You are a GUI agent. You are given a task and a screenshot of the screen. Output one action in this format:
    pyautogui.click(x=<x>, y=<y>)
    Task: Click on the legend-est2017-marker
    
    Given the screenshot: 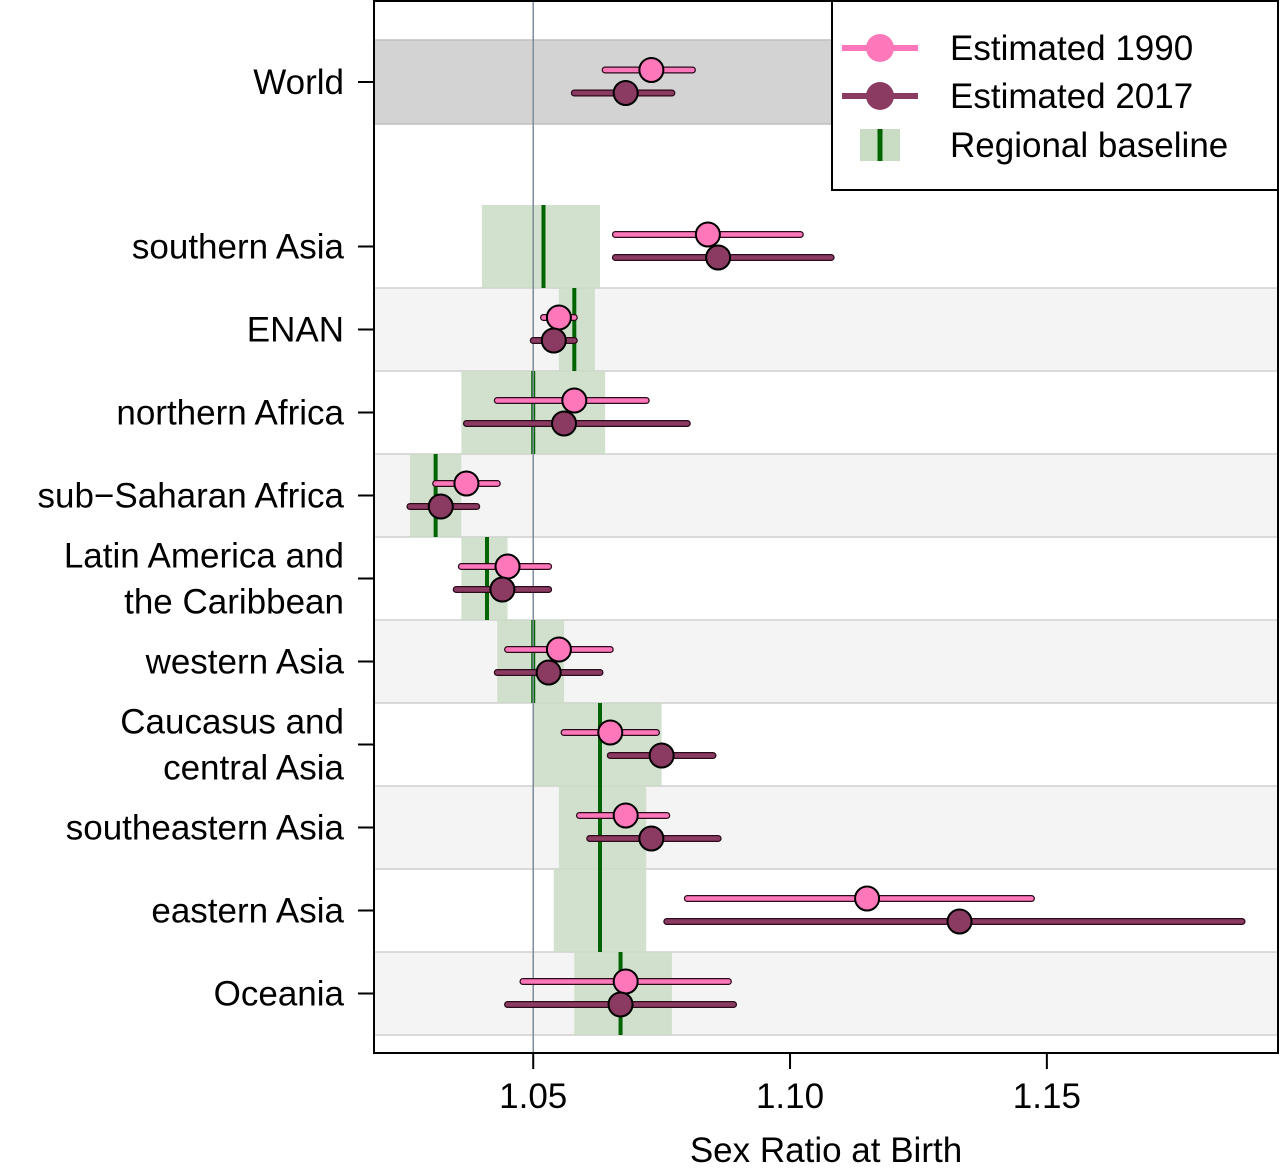 What is the action you would take?
    pyautogui.click(x=880, y=96)
    